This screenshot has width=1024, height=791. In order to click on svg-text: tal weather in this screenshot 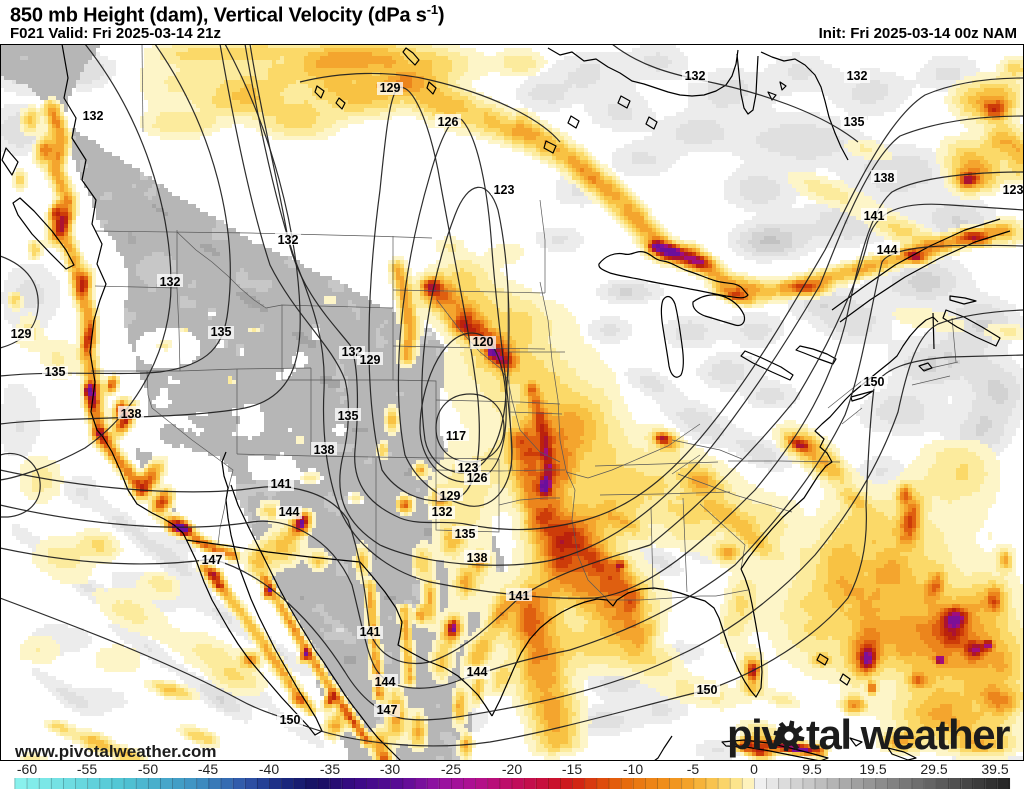, I will do `click(908, 734)`.